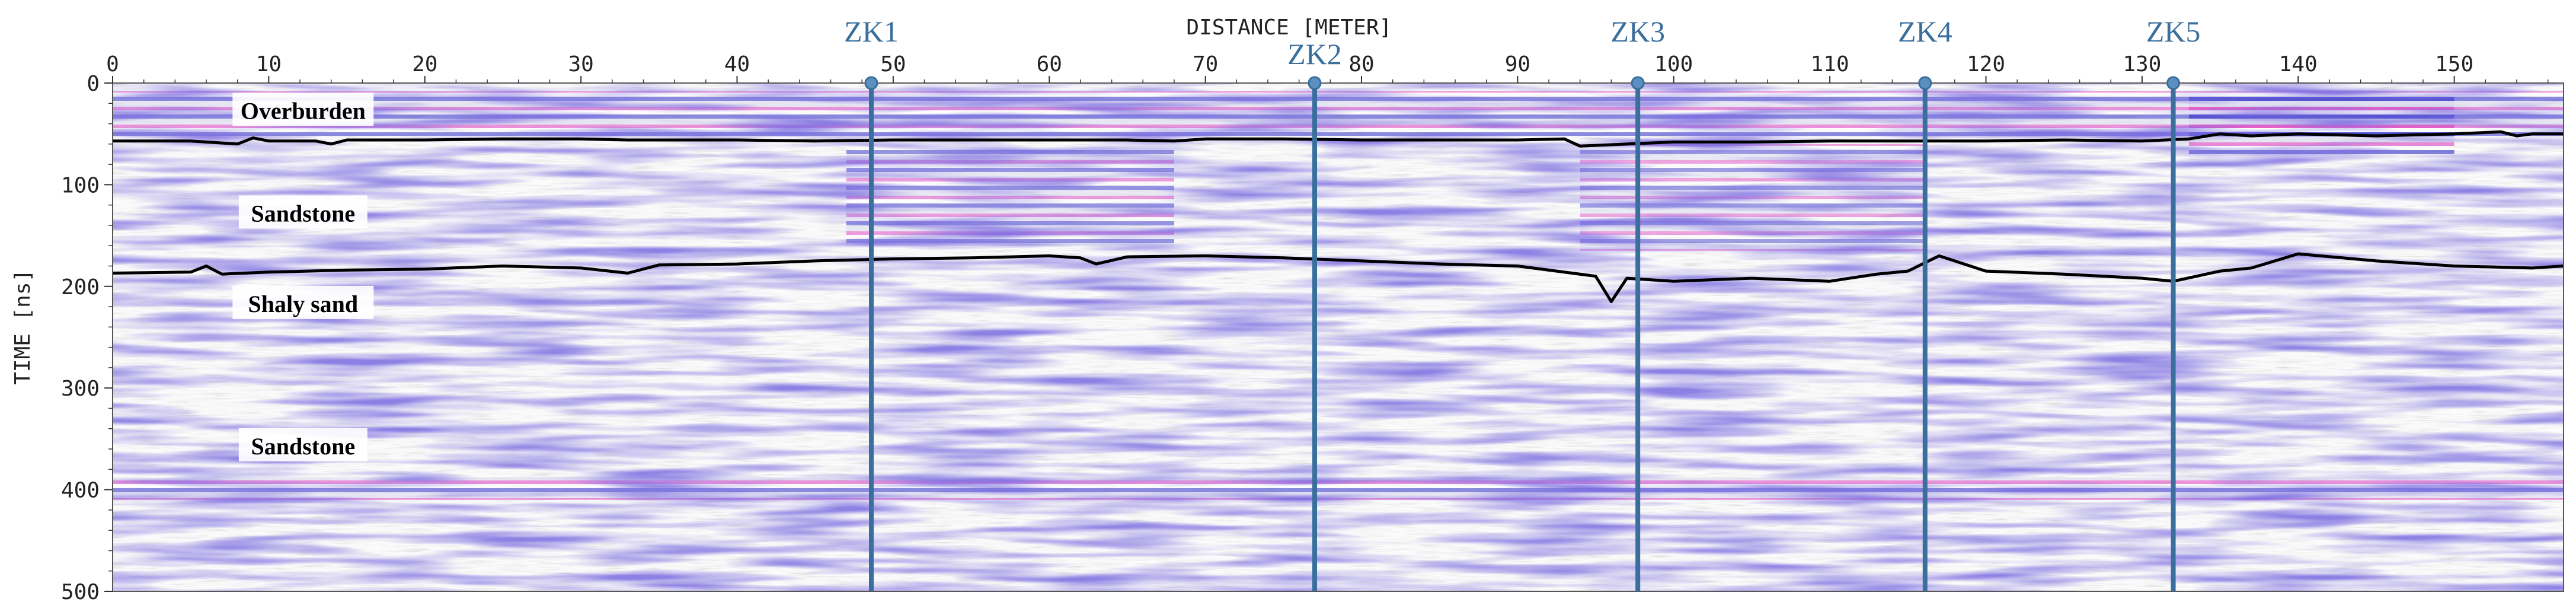 The width and height of the screenshot is (2576, 602). I want to click on borehole-label: ZK2, so click(1314, 54).